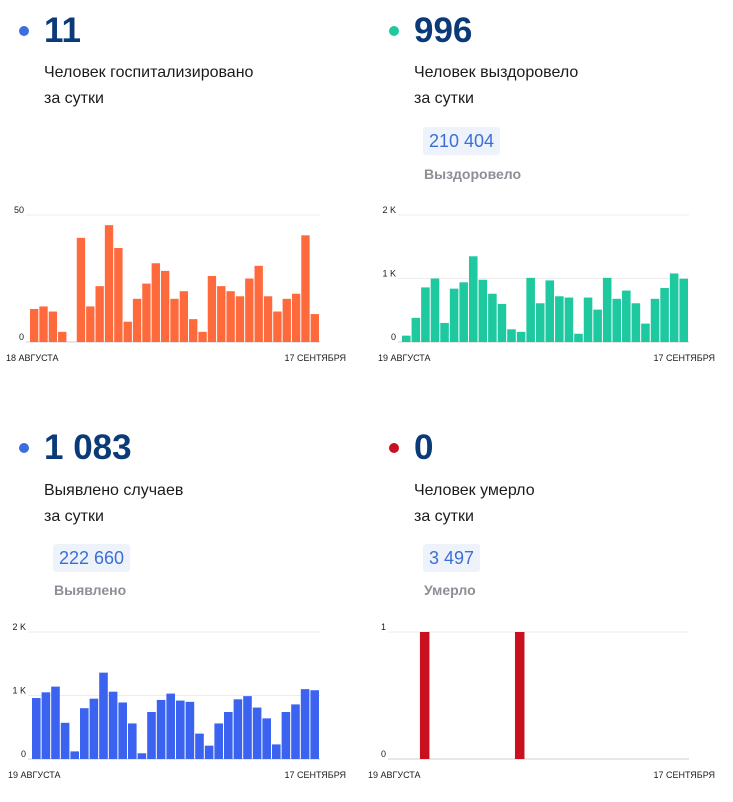 This screenshot has height=802, width=733. Describe the element at coordinates (383, 627) in the screenshot. I see `y-tick-label: 1` at that location.